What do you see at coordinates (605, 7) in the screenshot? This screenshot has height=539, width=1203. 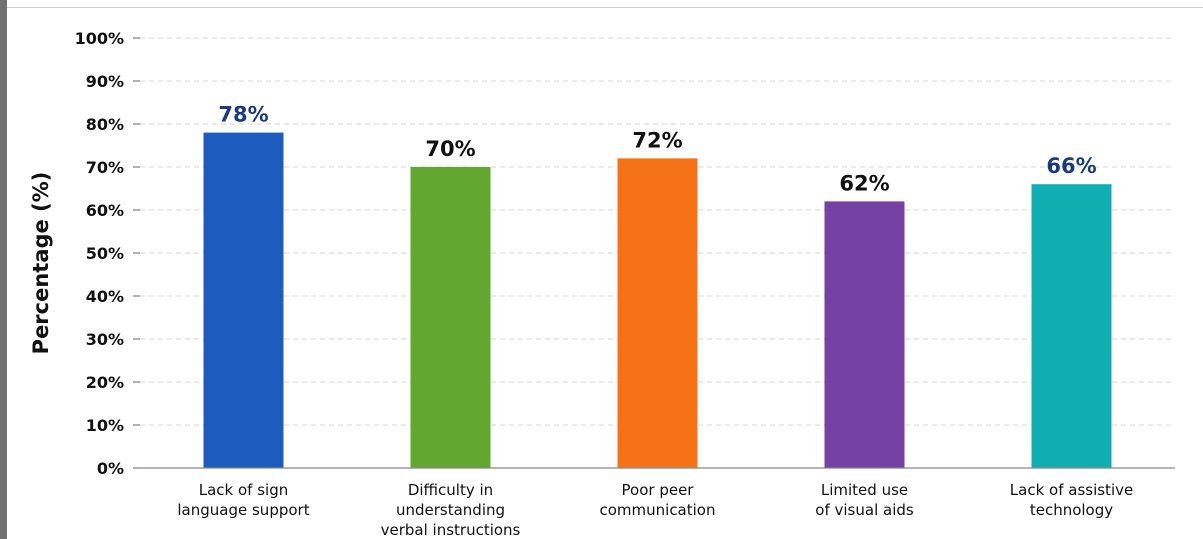 I see `top-border` at bounding box center [605, 7].